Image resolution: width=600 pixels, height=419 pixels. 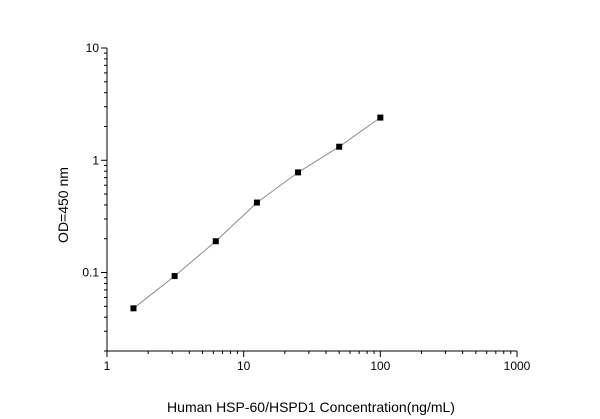 What do you see at coordinates (380, 366) in the screenshot?
I see `x-tick-label: 100` at bounding box center [380, 366].